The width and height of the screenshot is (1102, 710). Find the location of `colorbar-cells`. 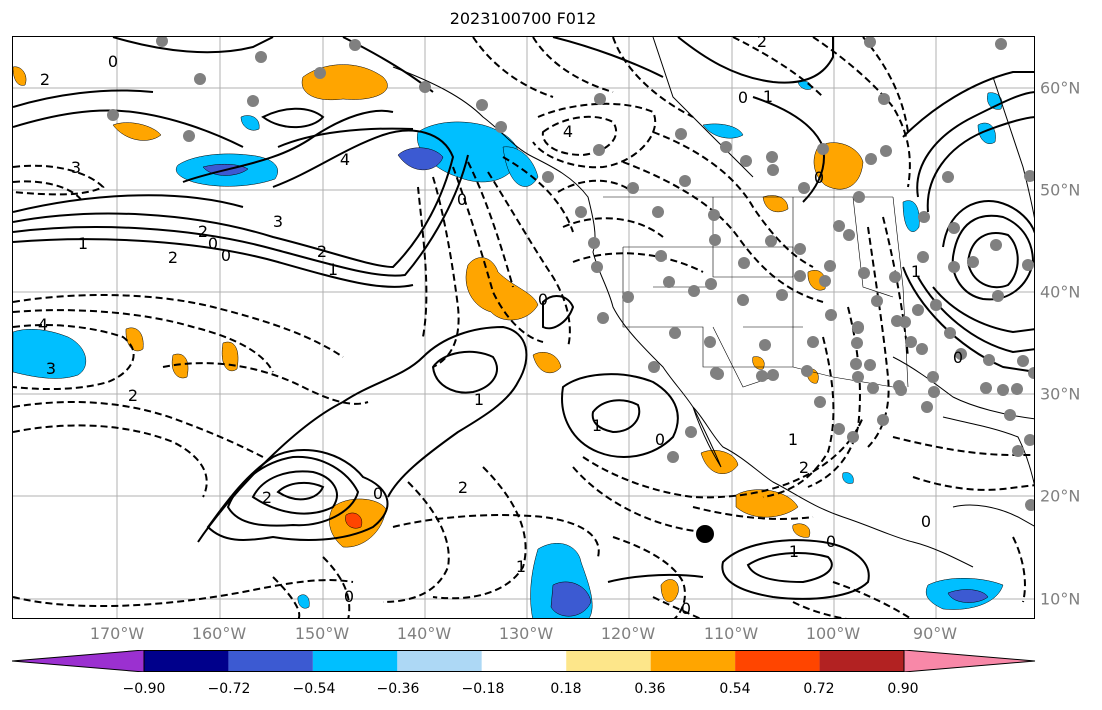

colorbar-cells is located at coordinates (524, 661).